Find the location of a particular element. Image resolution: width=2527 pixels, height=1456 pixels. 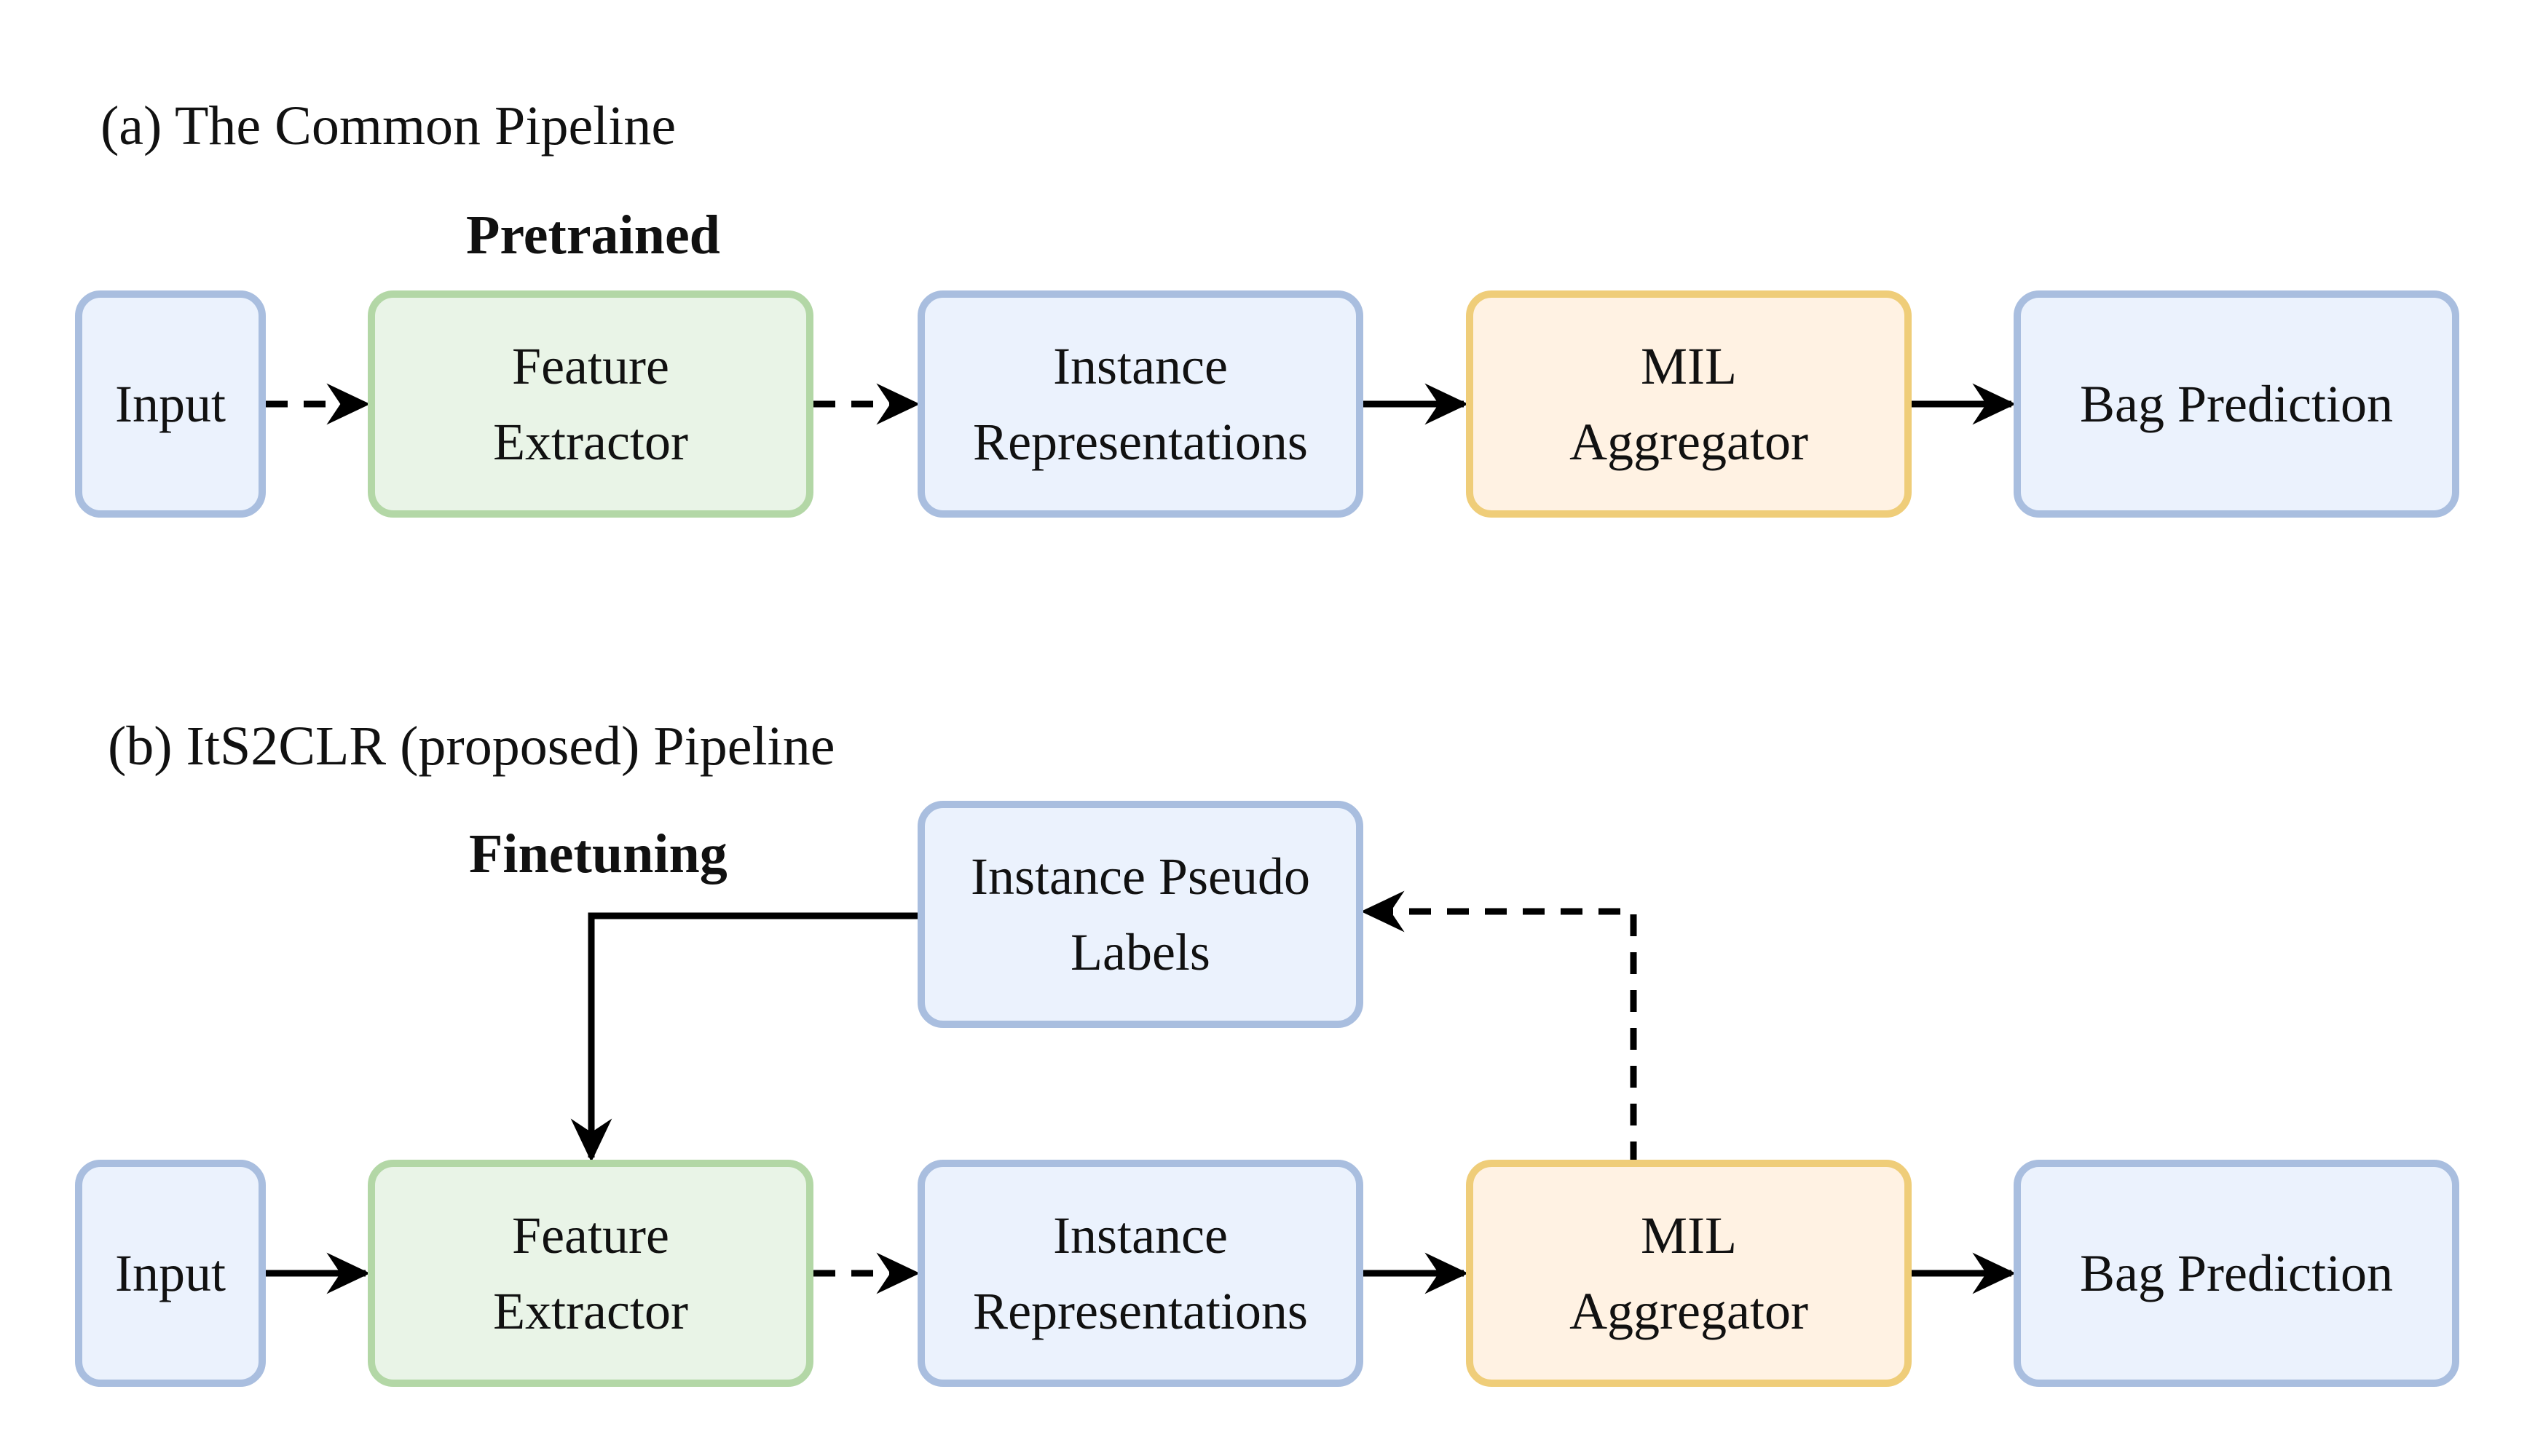

panel-b-node-mil-aggregator-label-2: Aggregator is located at coordinates (1688, 1311).